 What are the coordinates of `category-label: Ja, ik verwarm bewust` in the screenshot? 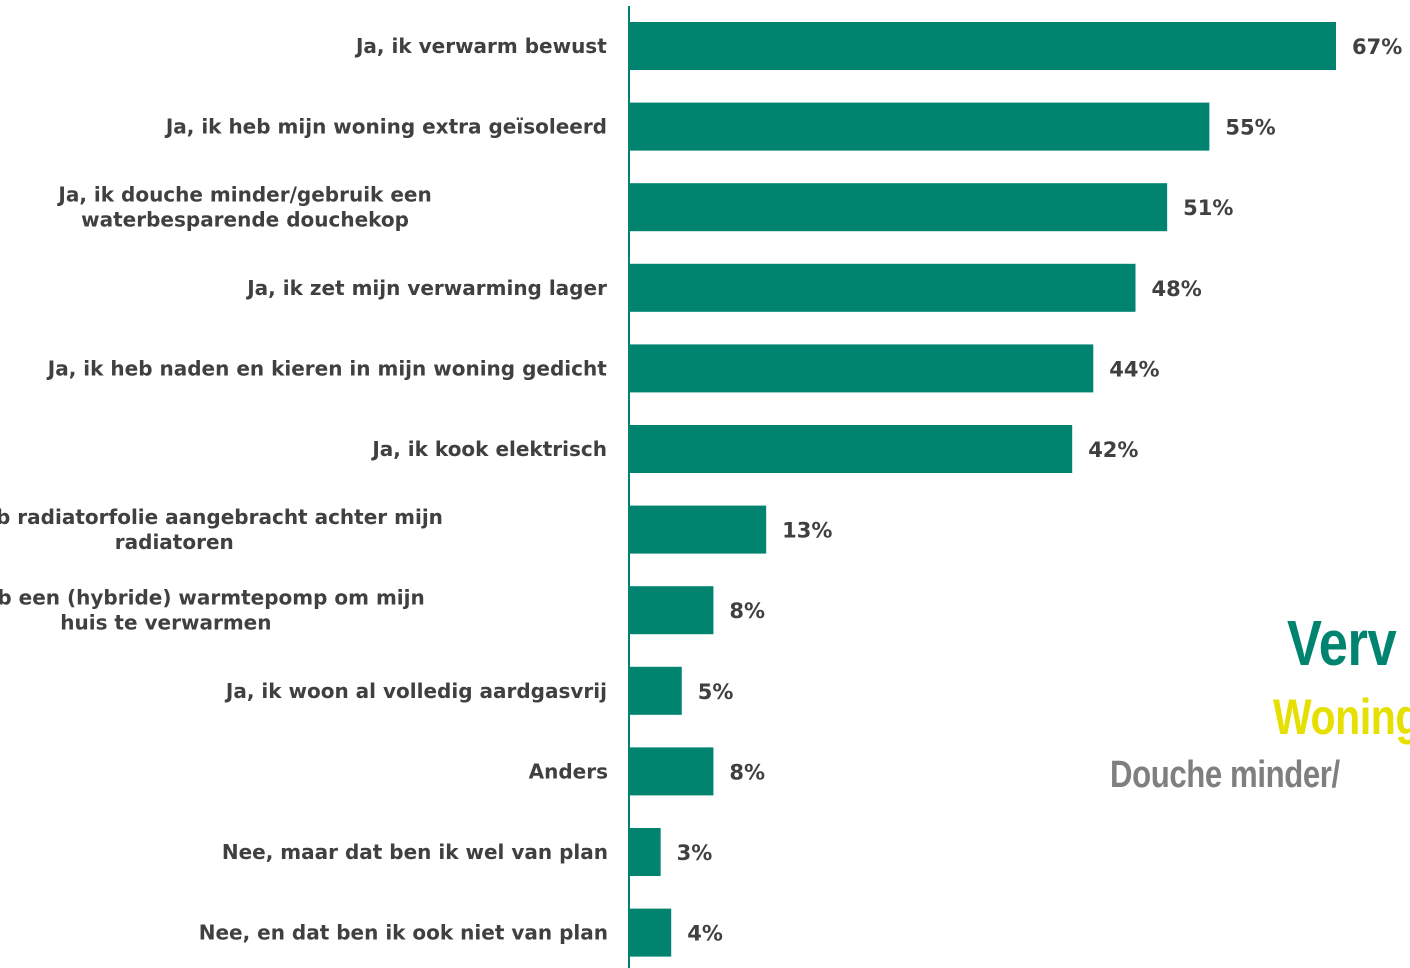 It's located at (480, 46).